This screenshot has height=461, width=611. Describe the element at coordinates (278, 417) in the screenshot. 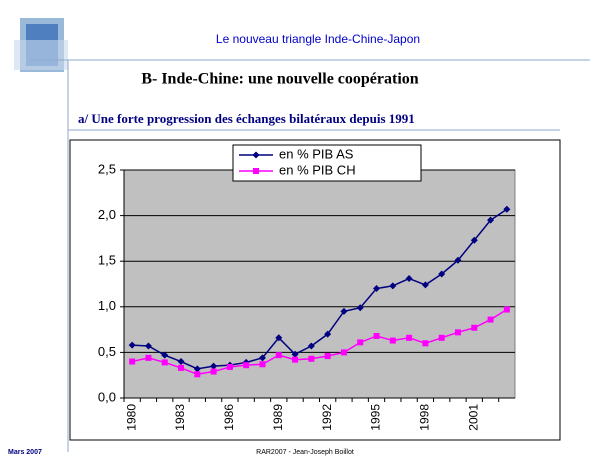

I see `x-tick-label: 1989` at that location.